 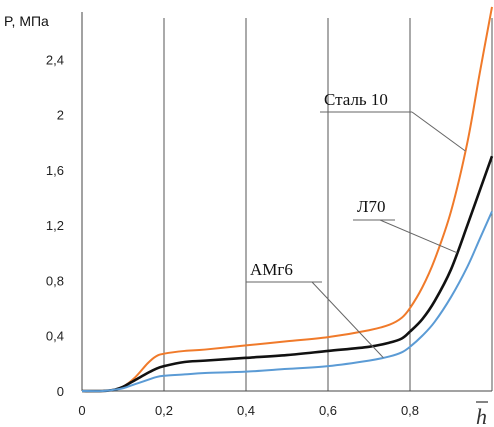 What do you see at coordinates (328, 410) in the screenshot?
I see `x-tick-label: 0,6` at bounding box center [328, 410].